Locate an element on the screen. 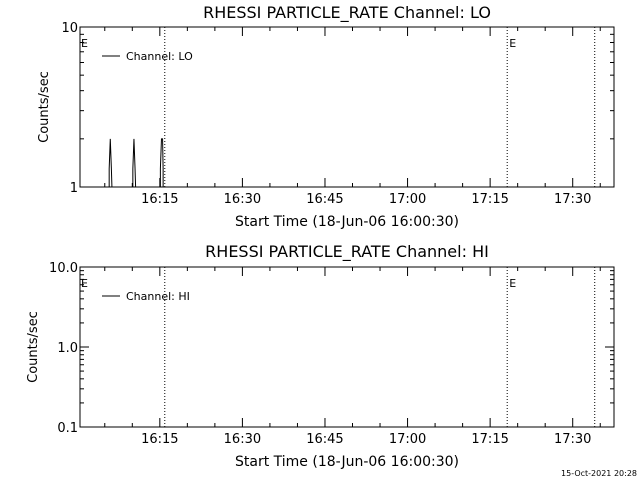  y-tick-label: 0.1 is located at coordinates (67, 428).